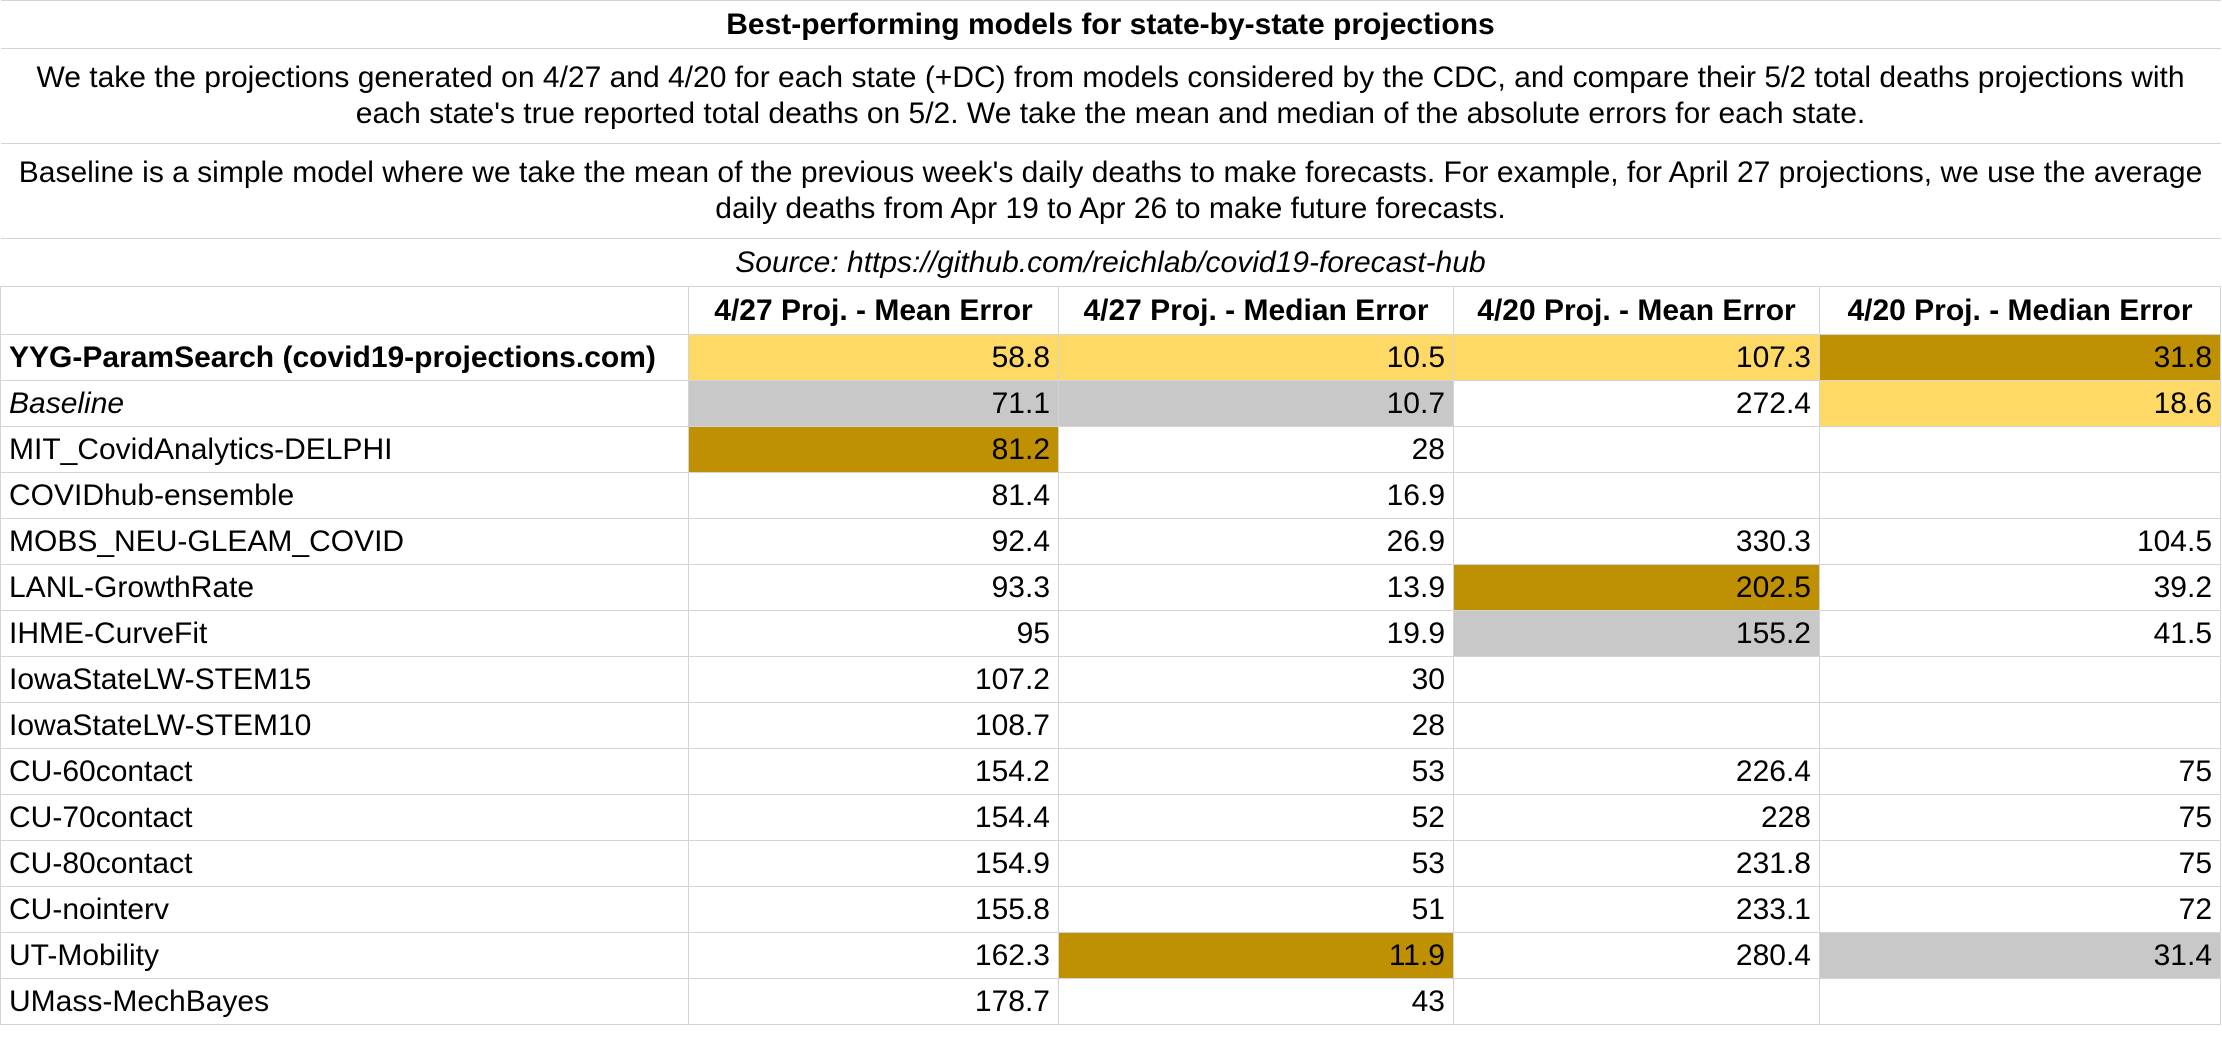 This screenshot has width=2222, height=1062. What do you see at coordinates (1636, 541) in the screenshot?
I see `0420-mean-error-cell: 330.3` at bounding box center [1636, 541].